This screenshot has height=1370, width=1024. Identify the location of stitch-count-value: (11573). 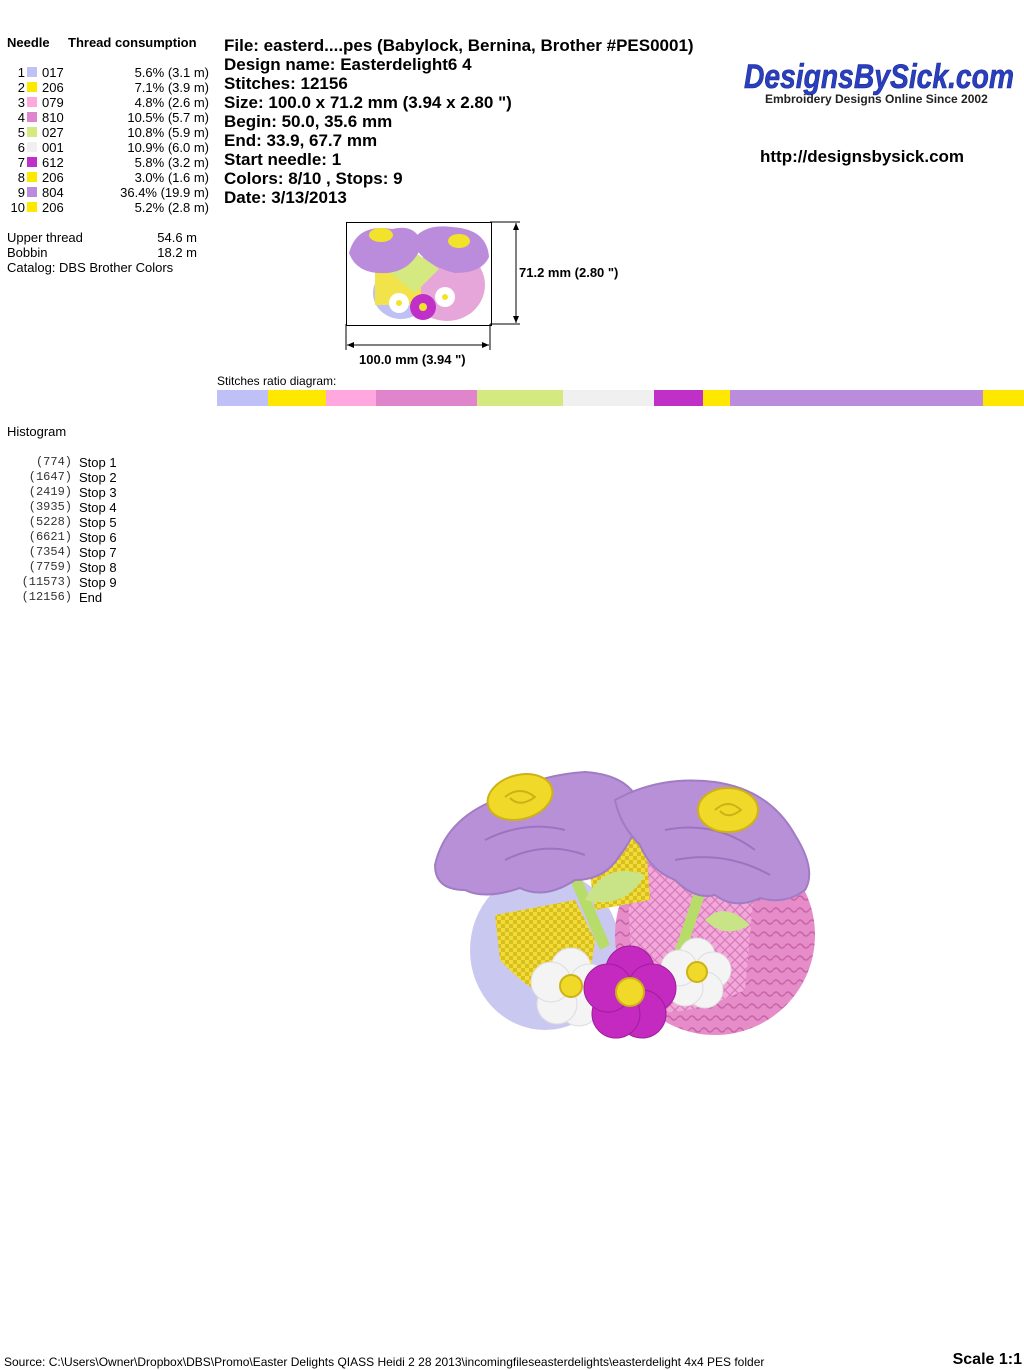
(46, 582).